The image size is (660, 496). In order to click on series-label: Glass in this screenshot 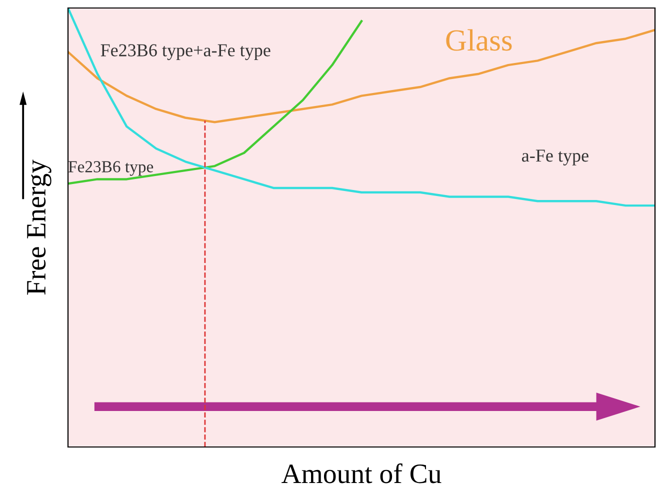, I will do `click(479, 40)`.